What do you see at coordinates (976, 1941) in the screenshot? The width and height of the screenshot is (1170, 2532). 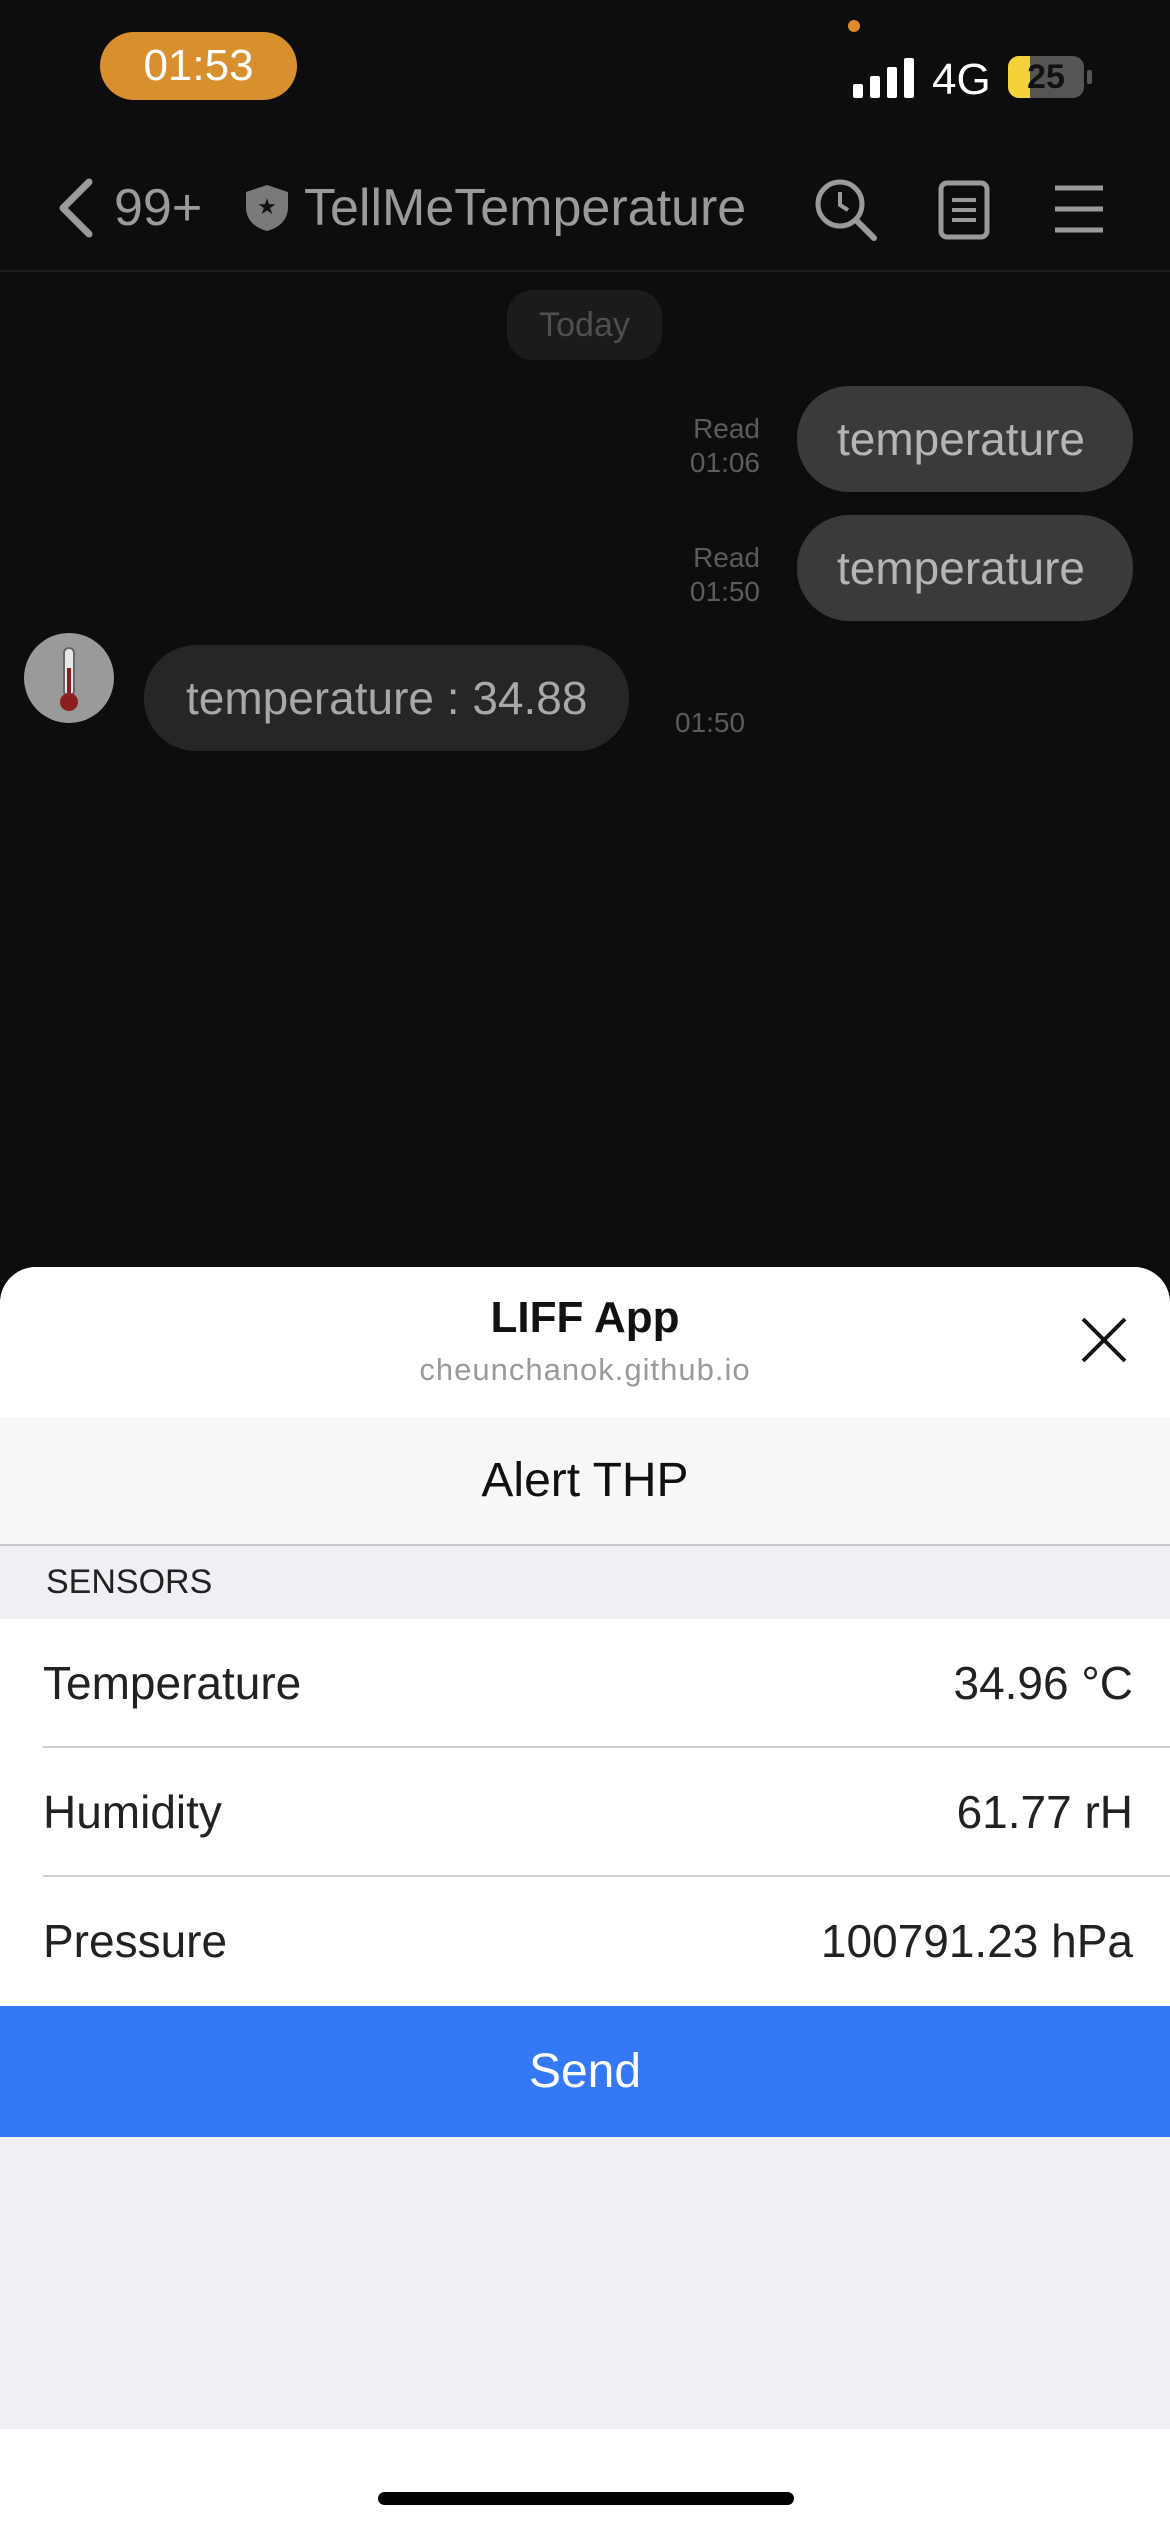 I see `sensor-value: 100791.23 hPa` at bounding box center [976, 1941].